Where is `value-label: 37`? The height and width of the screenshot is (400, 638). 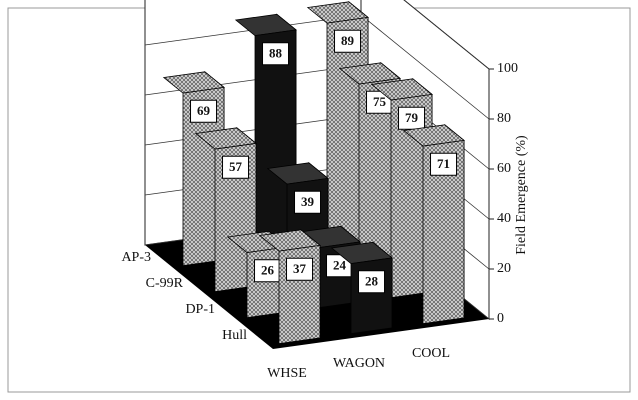 value-label: 37 is located at coordinates (300, 268).